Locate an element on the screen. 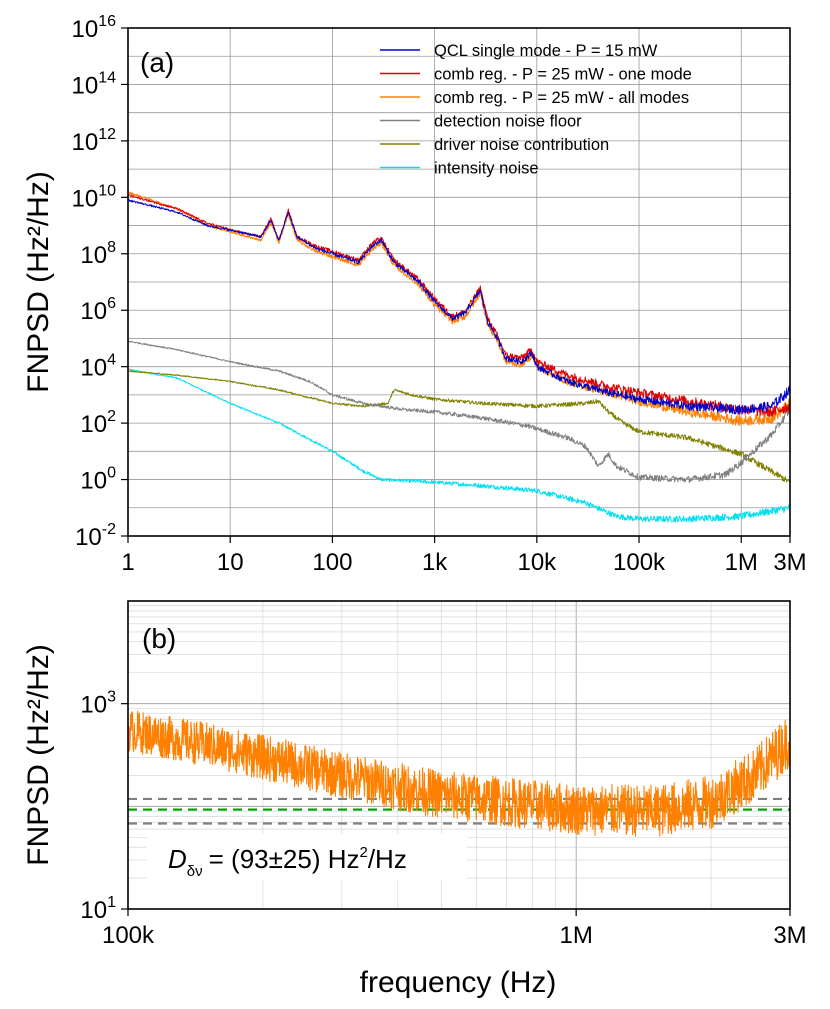 Image resolution: width=830 pixels, height=1009 pixels. panel-a-y-tick-label: 10² is located at coordinates (98, 423).